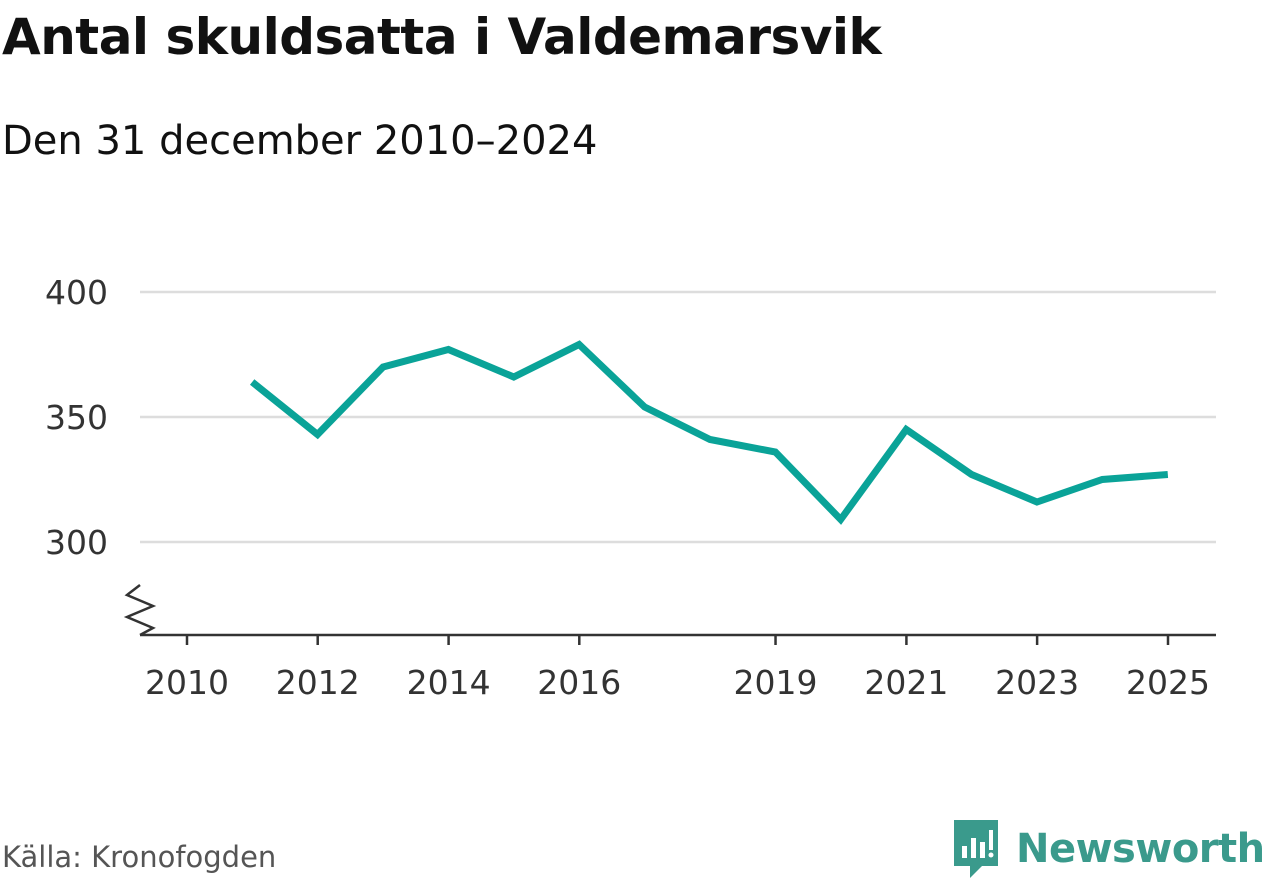  Describe the element at coordinates (1139, 849) in the screenshot. I see `brand-name: Newsworthy` at that location.